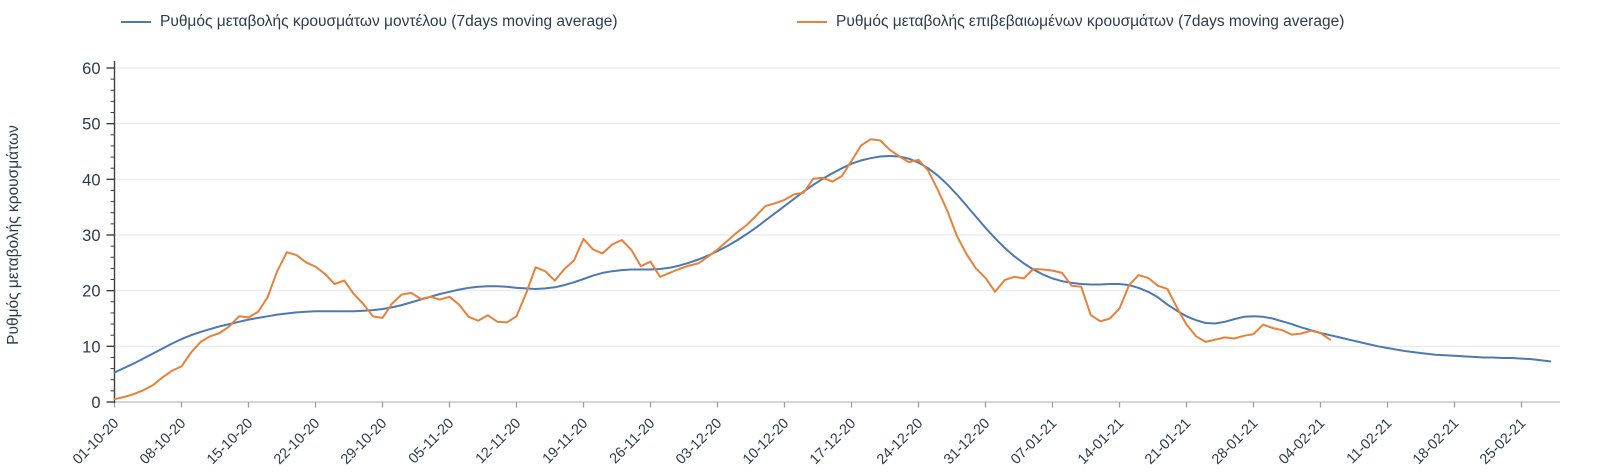  I want to click on x-tick-label: 29-10-20, so click(364, 442).